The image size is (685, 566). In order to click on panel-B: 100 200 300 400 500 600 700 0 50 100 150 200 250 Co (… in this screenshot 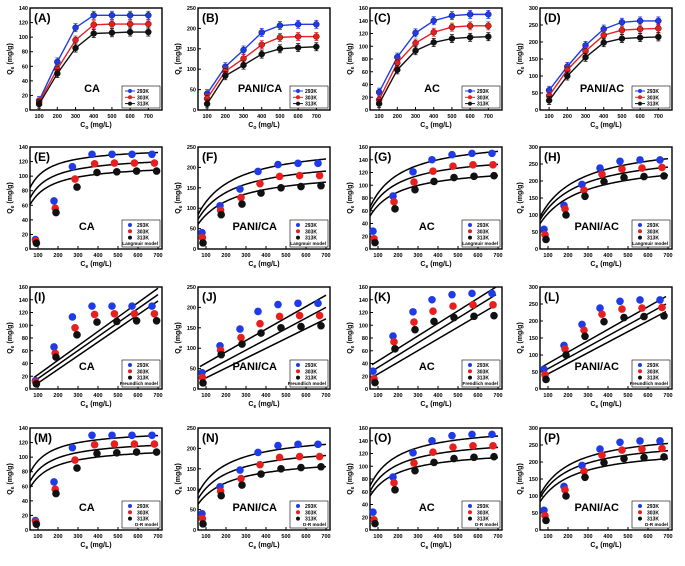, I will do `click(253, 68)`.